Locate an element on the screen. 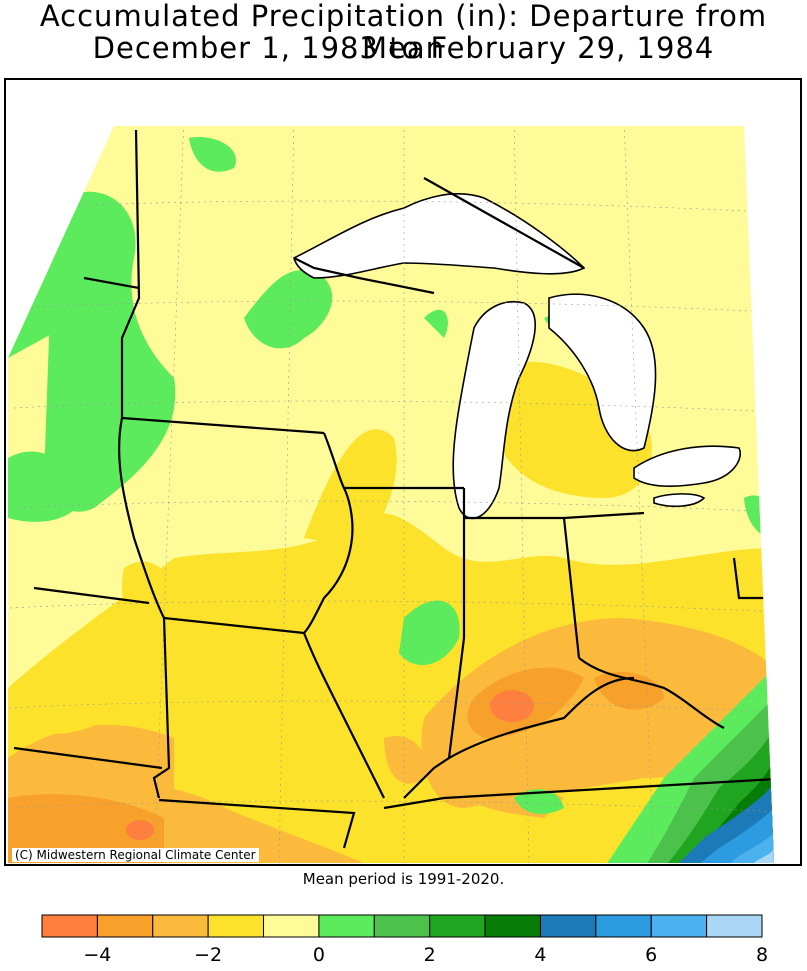  color-legend: −4 −2 0 2 4 6 8 is located at coordinates (404, 940).